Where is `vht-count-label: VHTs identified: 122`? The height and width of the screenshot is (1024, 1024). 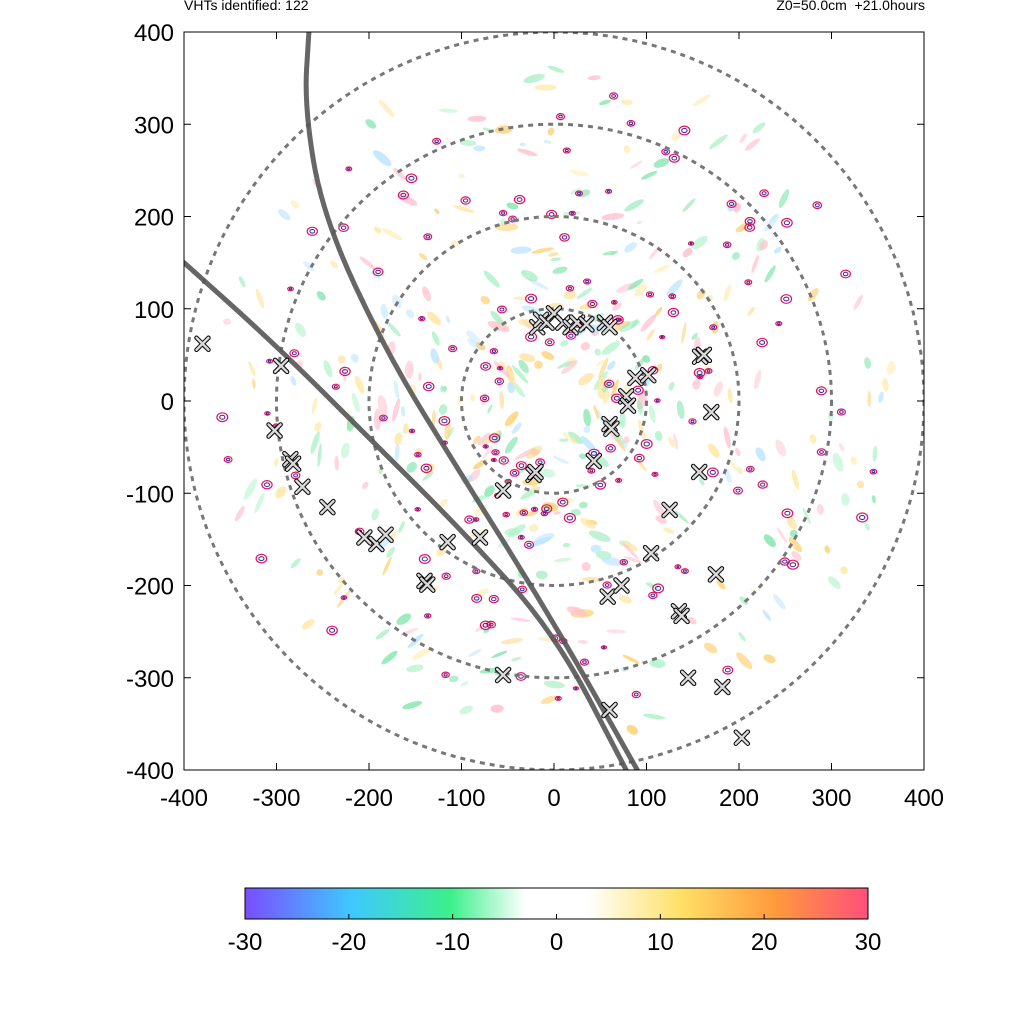
vht-count-label: VHTs identified: 122 is located at coordinates (246, 6).